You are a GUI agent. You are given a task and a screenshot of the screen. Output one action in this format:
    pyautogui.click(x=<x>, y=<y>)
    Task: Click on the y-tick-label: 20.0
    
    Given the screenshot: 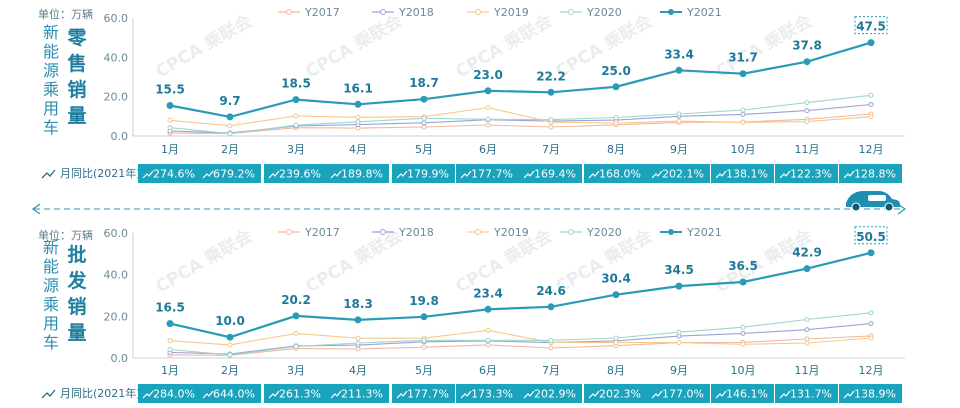 What is the action you would take?
    pyautogui.click(x=116, y=316)
    